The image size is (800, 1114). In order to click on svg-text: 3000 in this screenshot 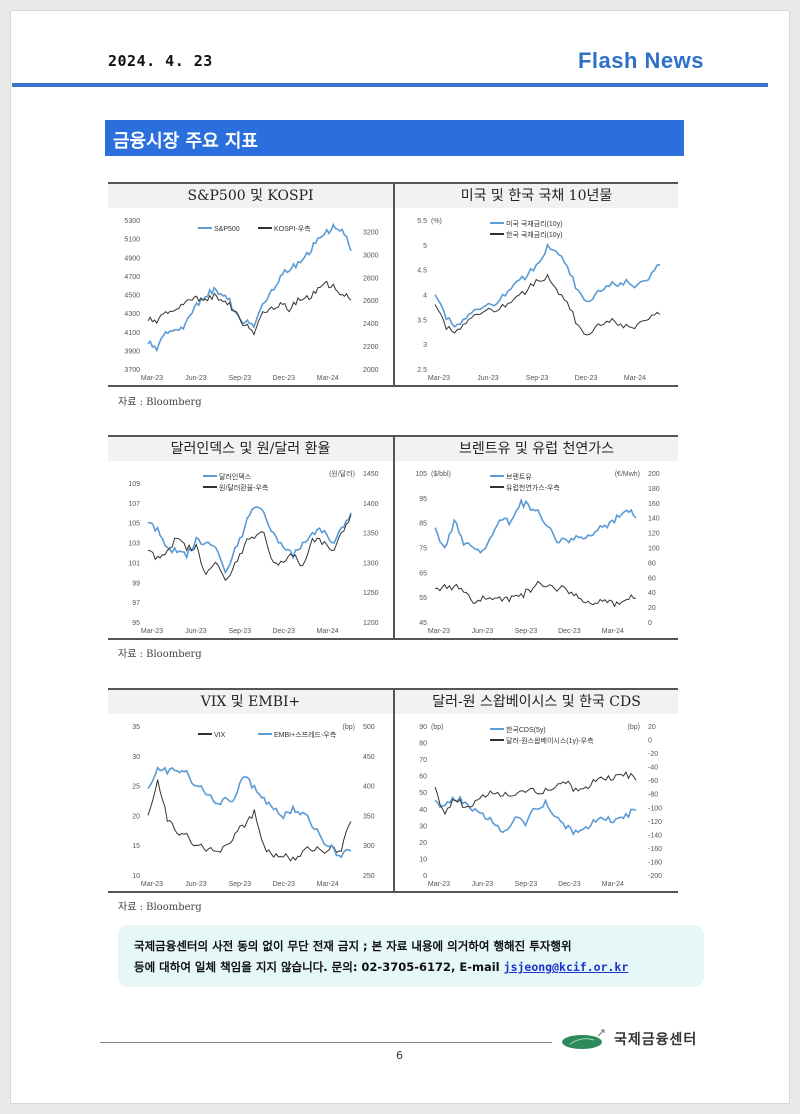, I will do `click(371, 255)`.